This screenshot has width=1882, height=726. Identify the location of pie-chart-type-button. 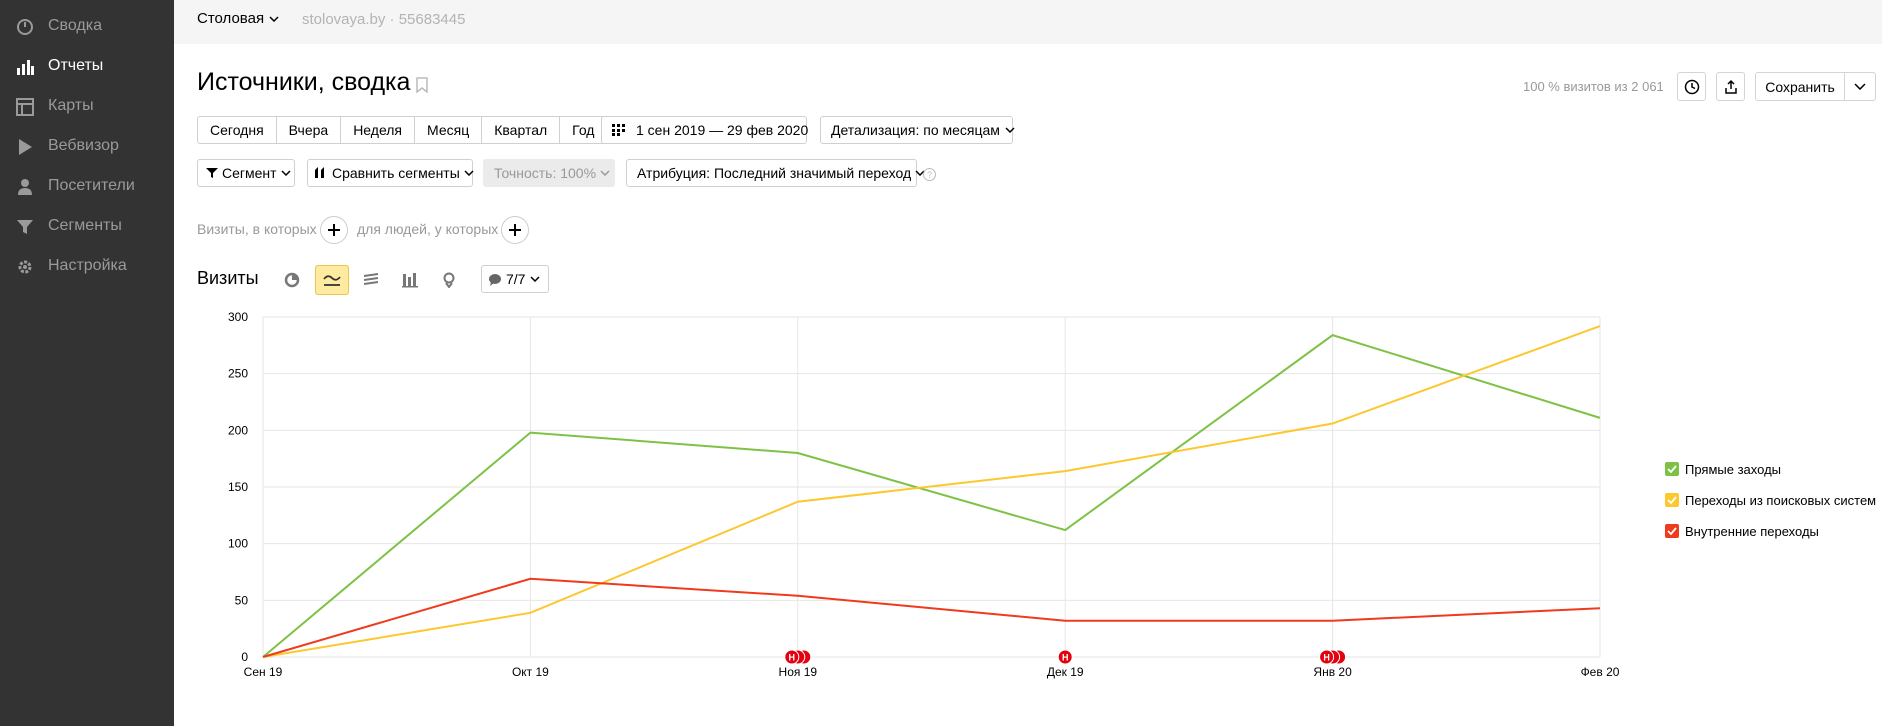
(292, 280).